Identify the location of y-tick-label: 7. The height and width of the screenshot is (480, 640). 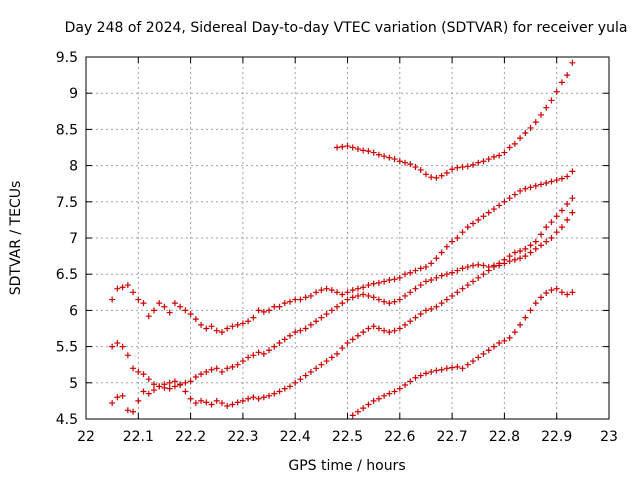
(73, 239).